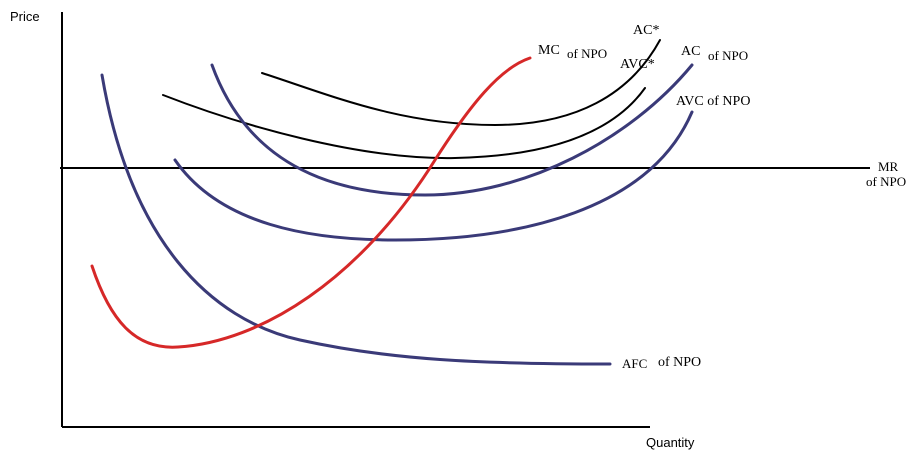 This screenshot has width=918, height=452. Describe the element at coordinates (25, 16) in the screenshot. I see `price-axis-label: Price` at that location.